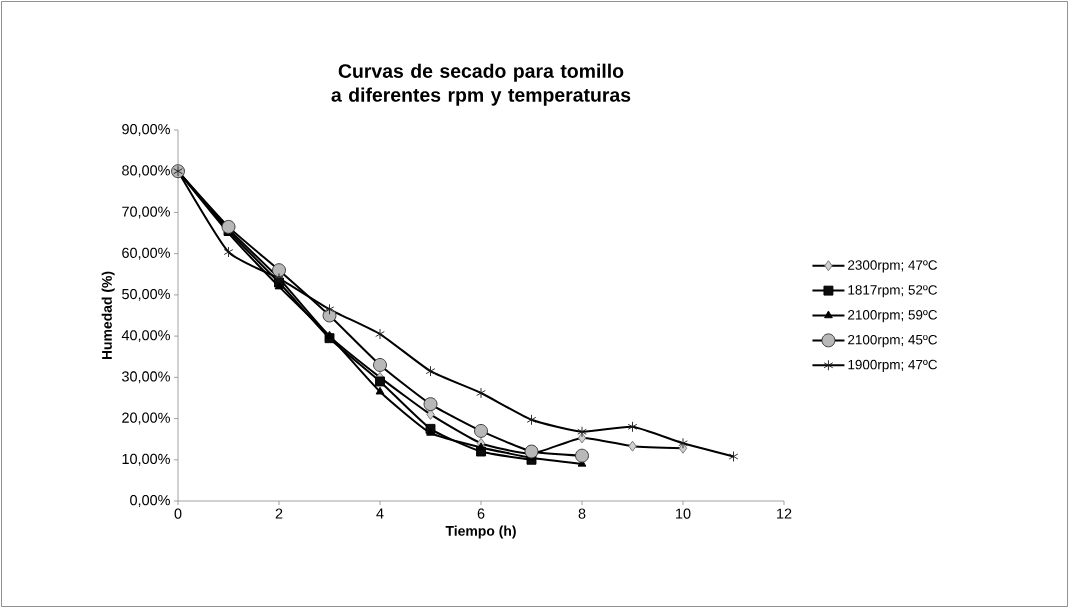  What do you see at coordinates (380, 513) in the screenshot?
I see `x-tick-label: 4` at bounding box center [380, 513].